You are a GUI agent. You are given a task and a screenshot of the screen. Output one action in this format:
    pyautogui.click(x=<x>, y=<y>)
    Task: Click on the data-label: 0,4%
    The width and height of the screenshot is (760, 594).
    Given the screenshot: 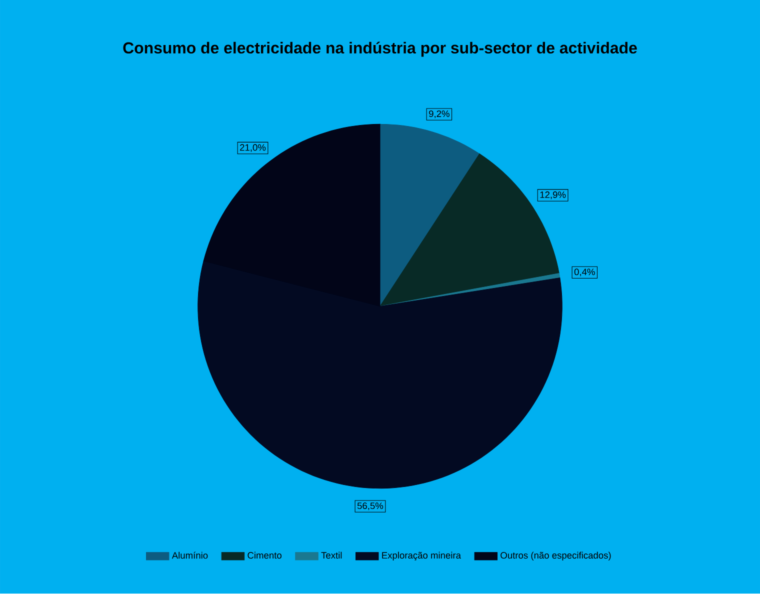 What is the action you would take?
    pyautogui.click(x=584, y=272)
    